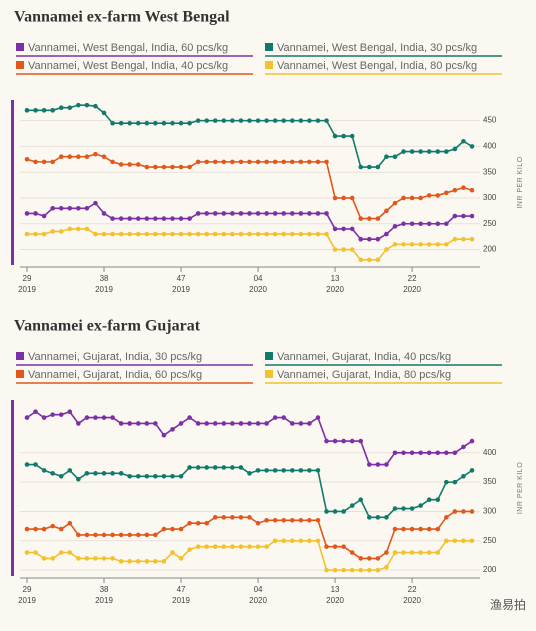 The image size is (536, 631). What do you see at coordinates (490, 120) in the screenshot?
I see `y-tick-label: 450` at bounding box center [490, 120].